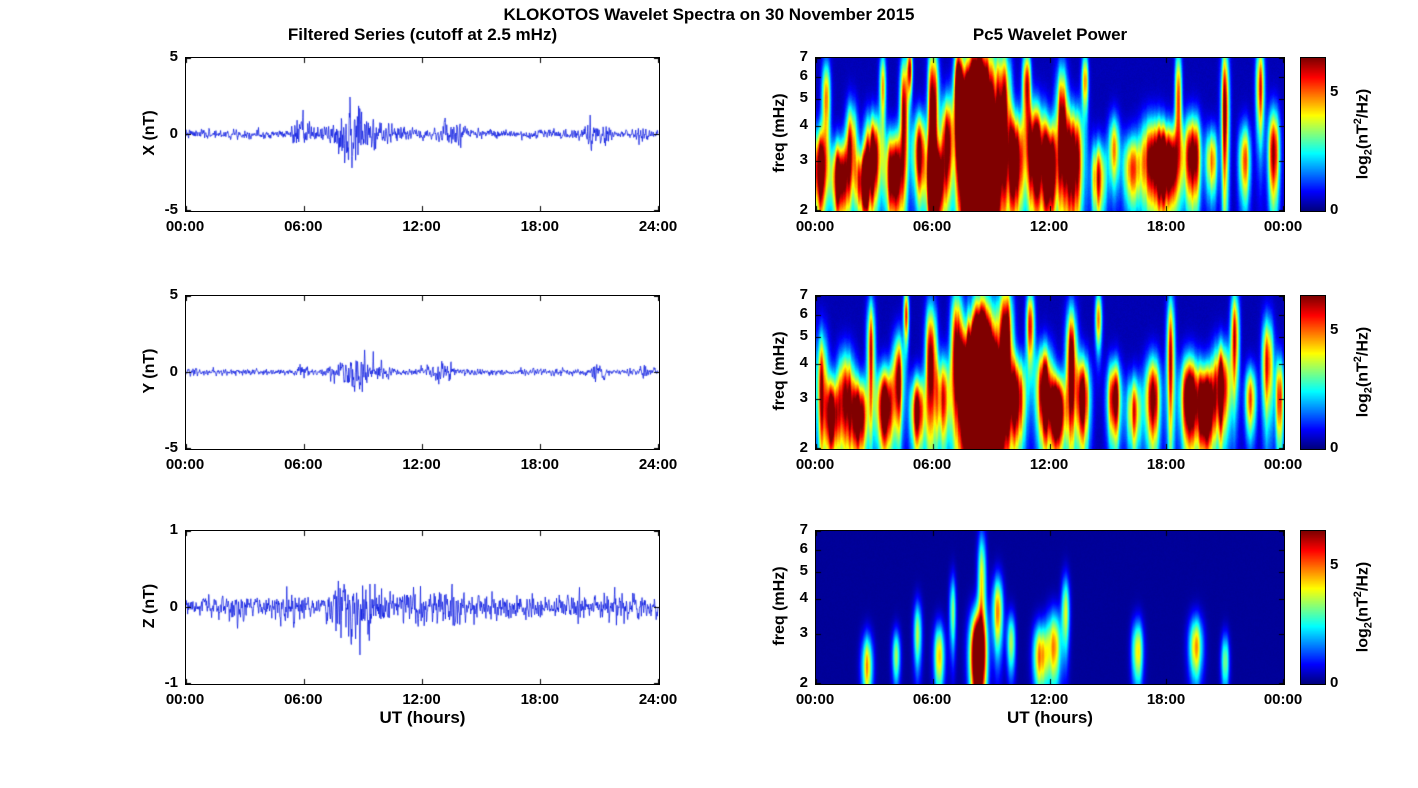  What do you see at coordinates (1368, 625) in the screenshot?
I see `colorbar-label-sub: 2` at bounding box center [1368, 625].